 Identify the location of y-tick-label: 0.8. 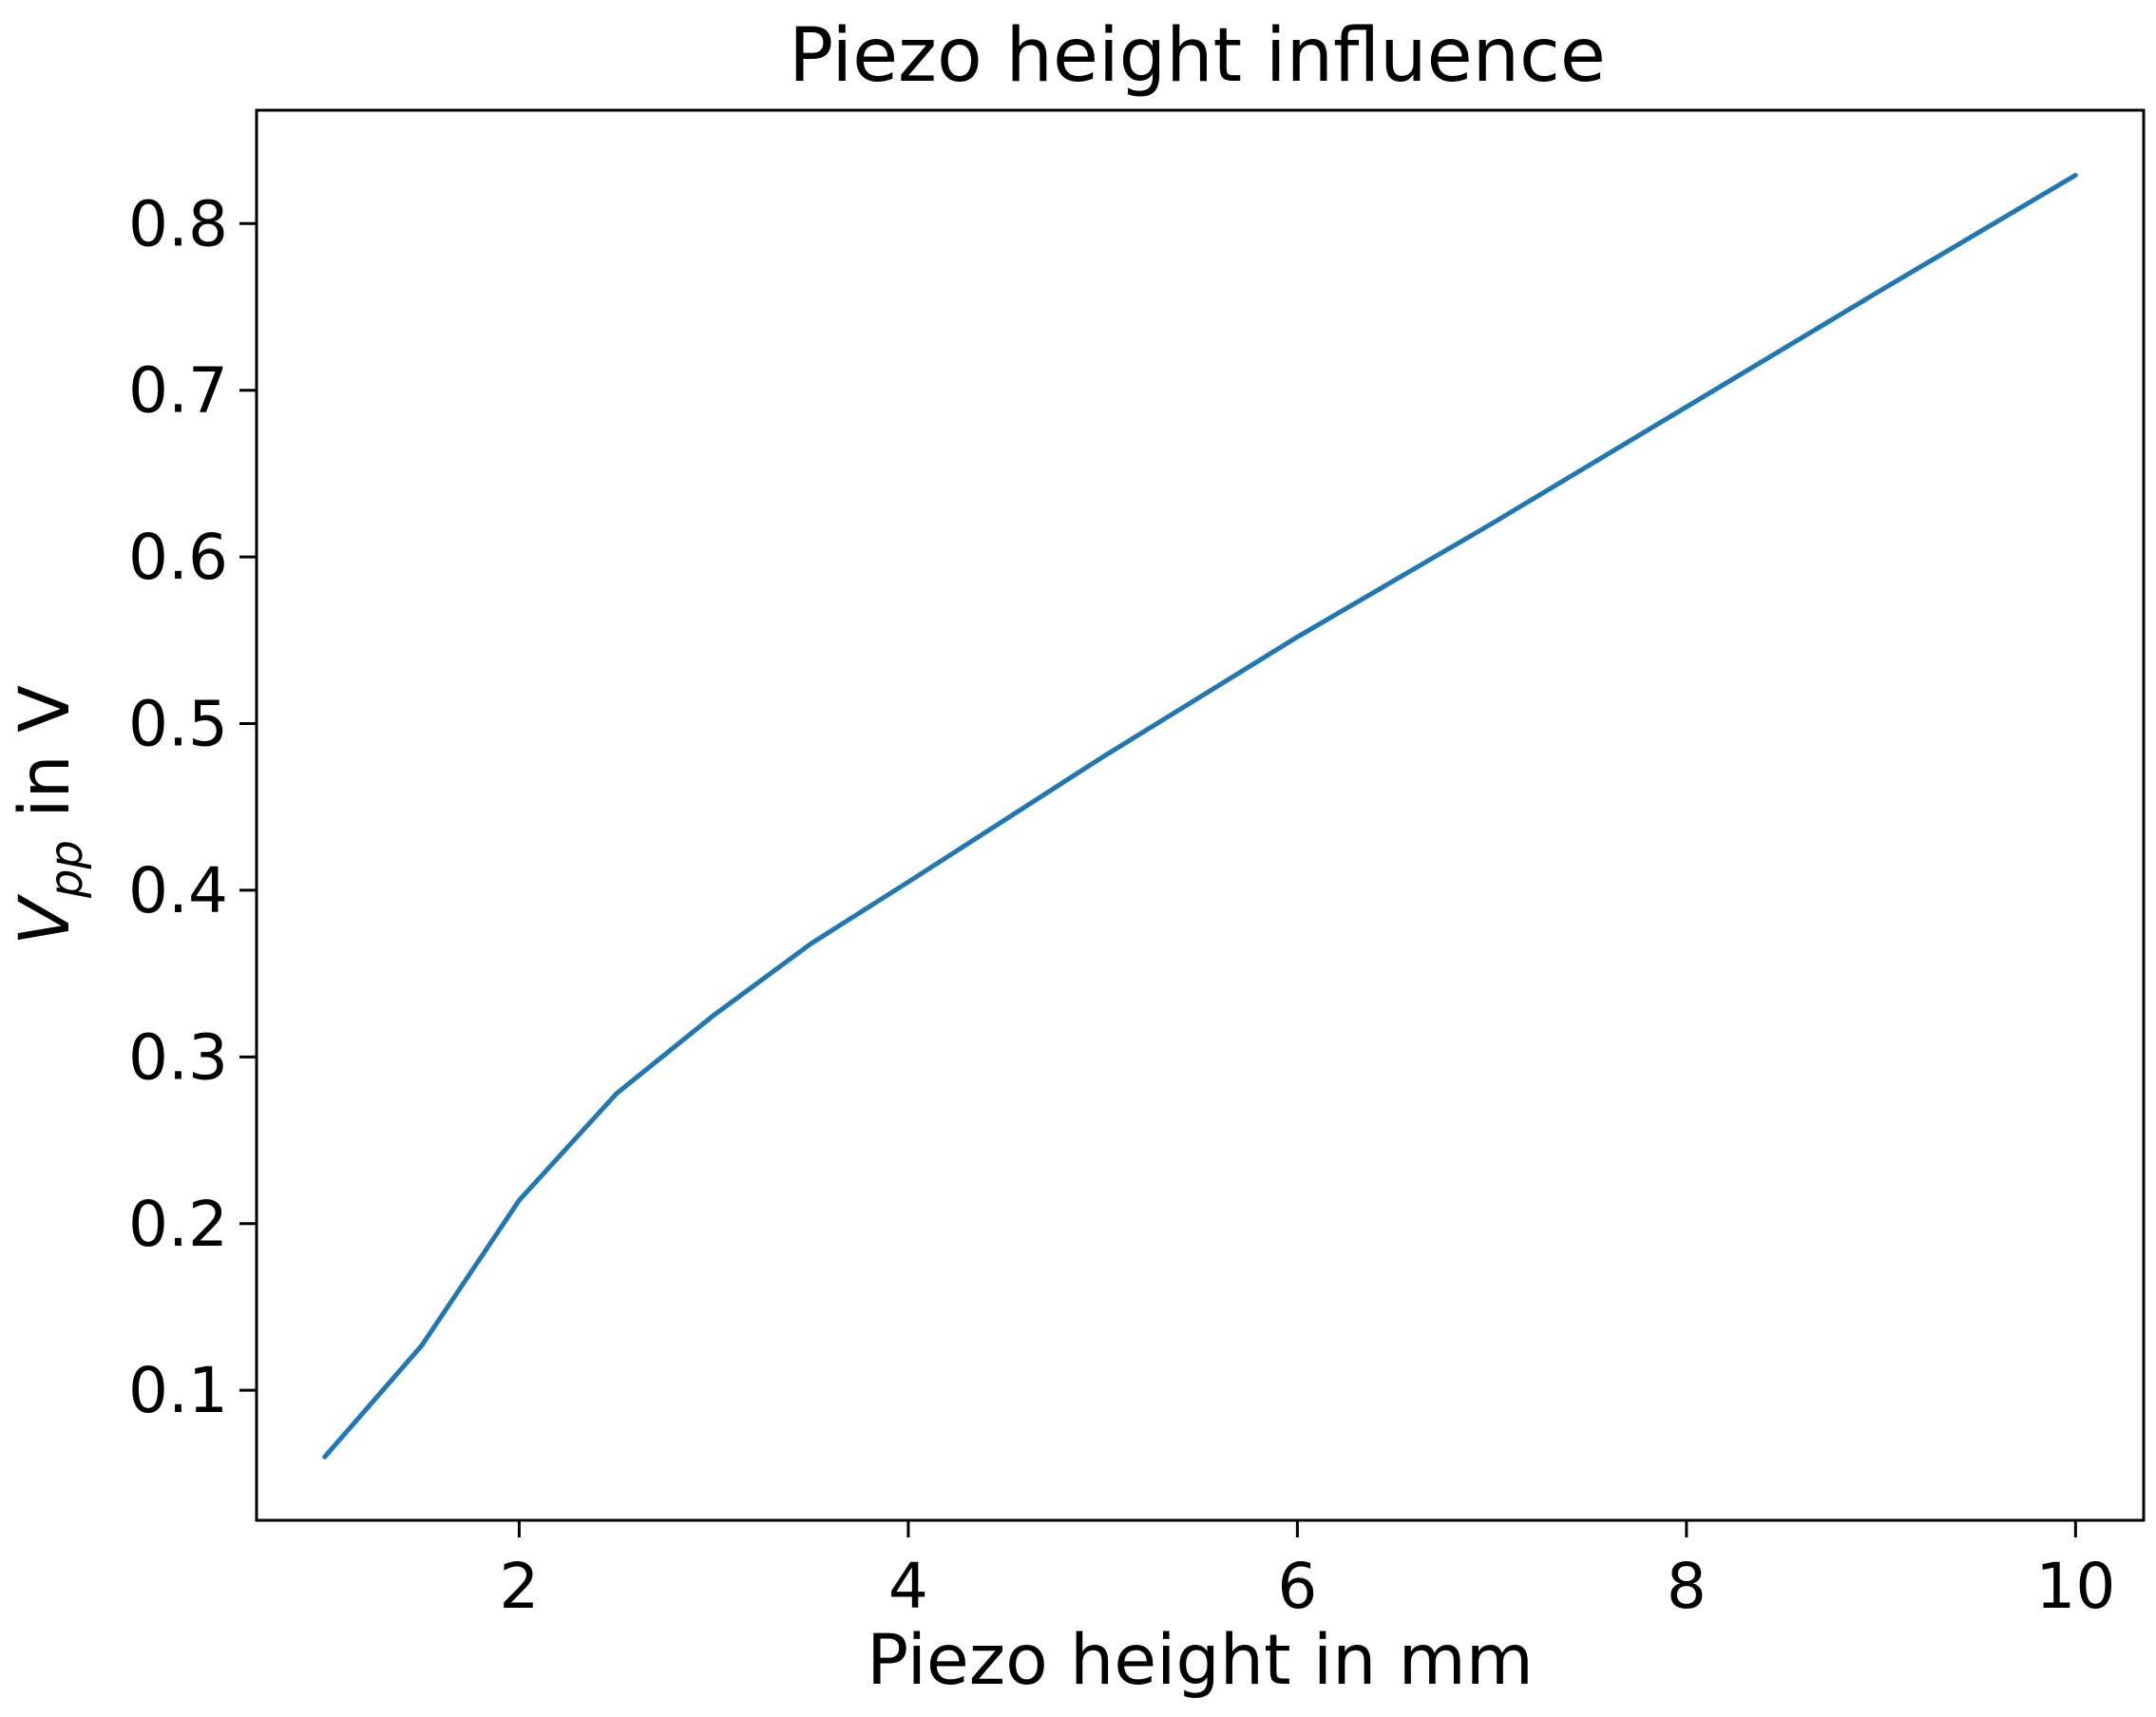
(178, 224).